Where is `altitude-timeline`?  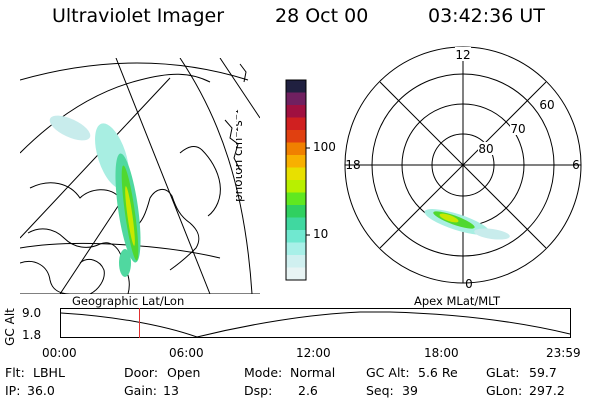 altitude-timeline is located at coordinates (315, 323).